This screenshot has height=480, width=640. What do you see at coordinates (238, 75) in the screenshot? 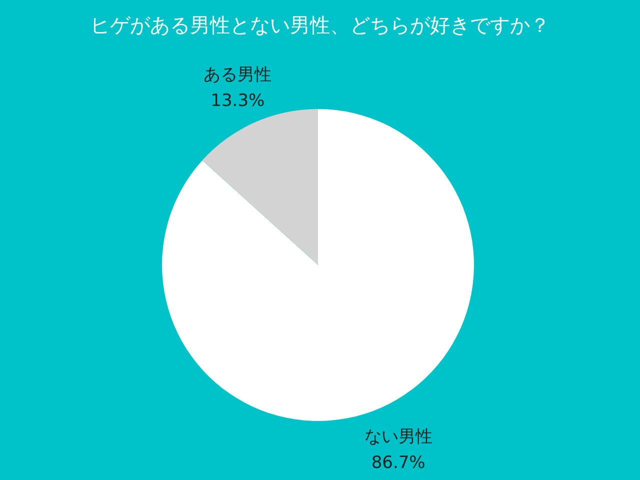
I see `slice-label: ある男性` at bounding box center [238, 75].